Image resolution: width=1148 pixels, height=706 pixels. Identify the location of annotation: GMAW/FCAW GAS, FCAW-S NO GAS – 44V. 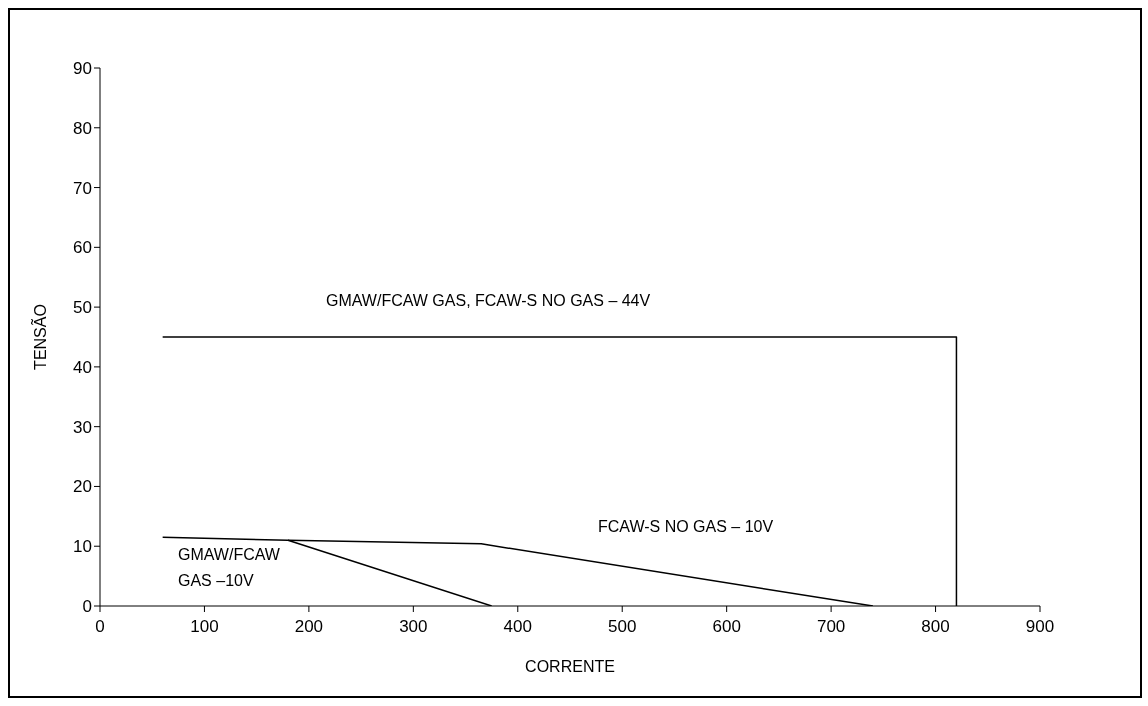
(489, 301).